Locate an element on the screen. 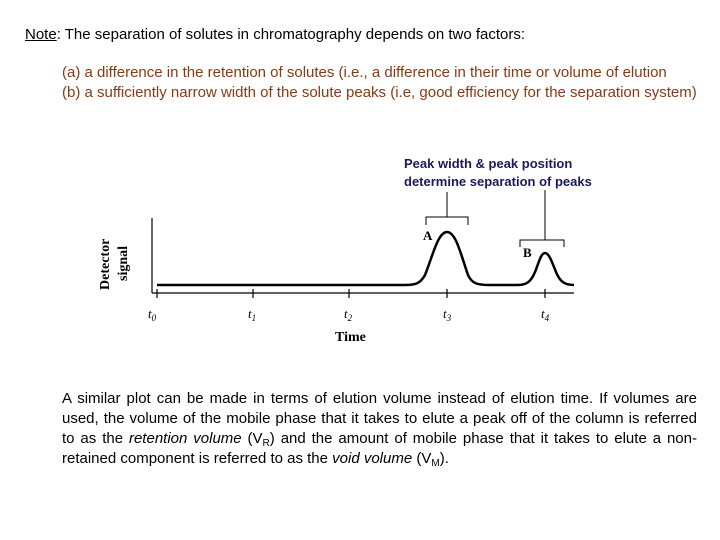  y-label-signal: signal is located at coordinates (123, 263).